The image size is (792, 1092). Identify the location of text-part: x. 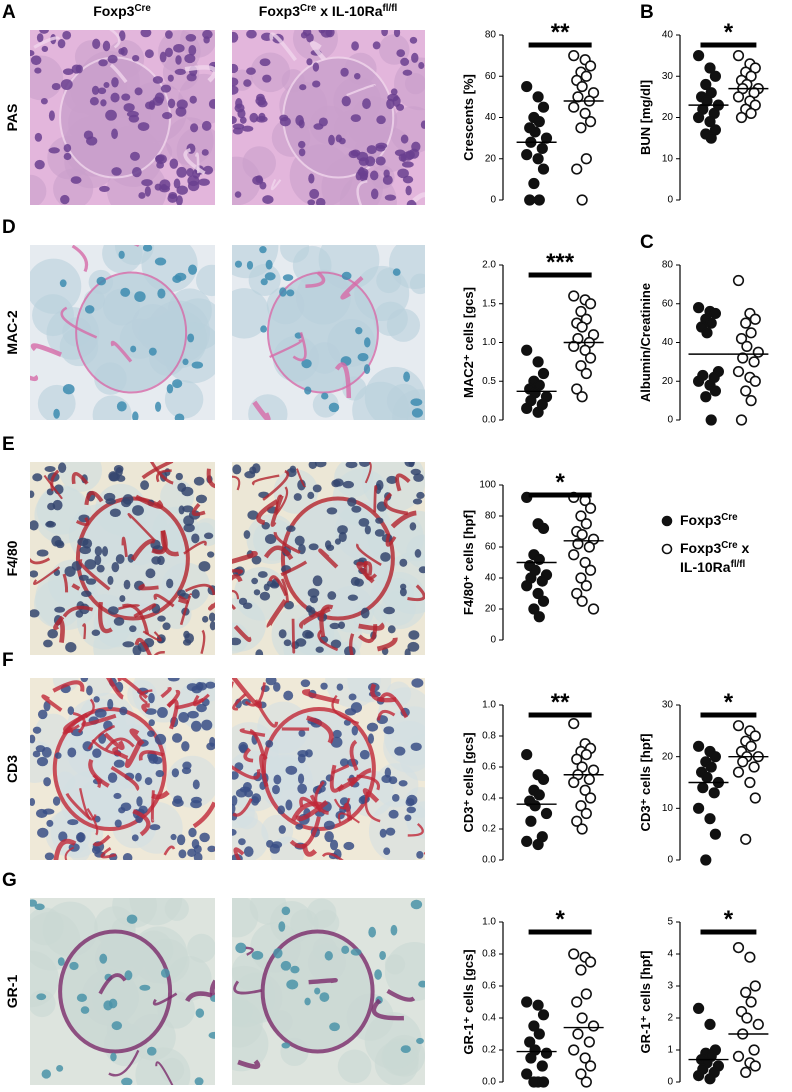
(744, 548).